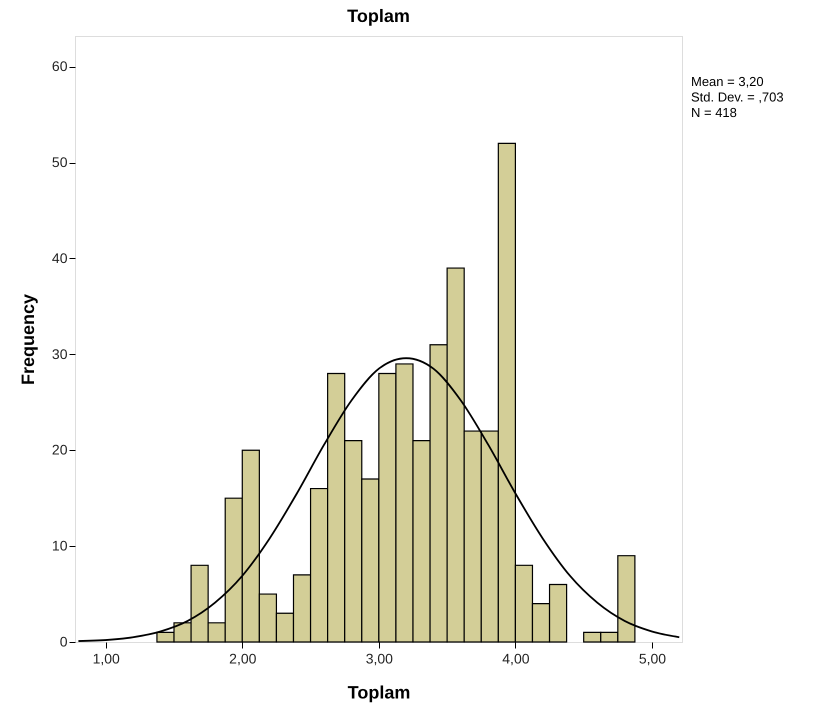 This screenshot has height=715, width=814. I want to click on y-tick-label: 50, so click(60, 162).